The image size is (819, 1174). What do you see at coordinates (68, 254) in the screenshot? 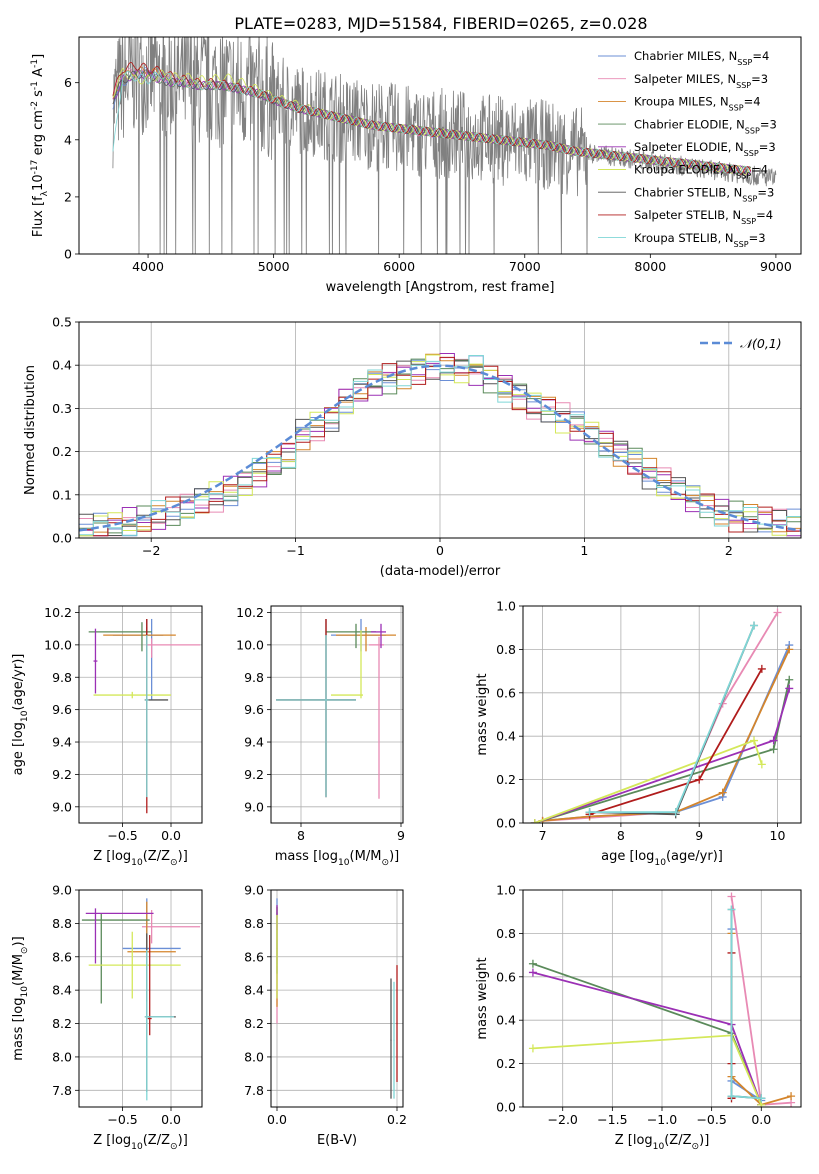
I see `y-tick-label: 0` at bounding box center [68, 254].